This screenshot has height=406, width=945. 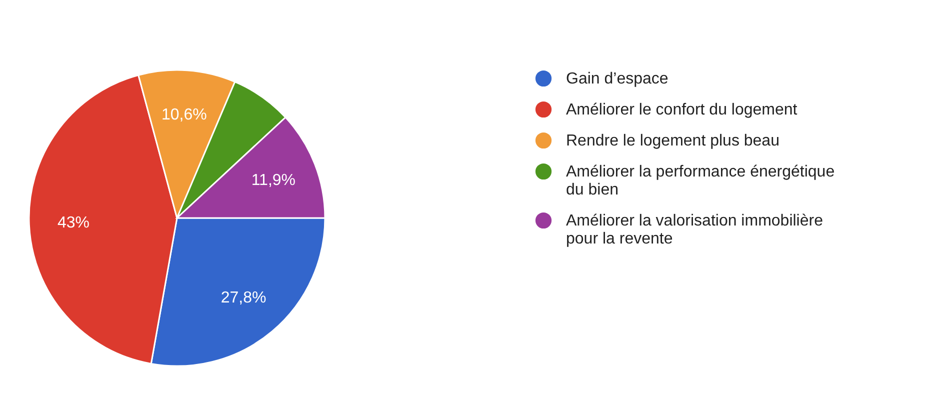 What do you see at coordinates (184, 115) in the screenshot?
I see `data-label: 10,6%` at bounding box center [184, 115].